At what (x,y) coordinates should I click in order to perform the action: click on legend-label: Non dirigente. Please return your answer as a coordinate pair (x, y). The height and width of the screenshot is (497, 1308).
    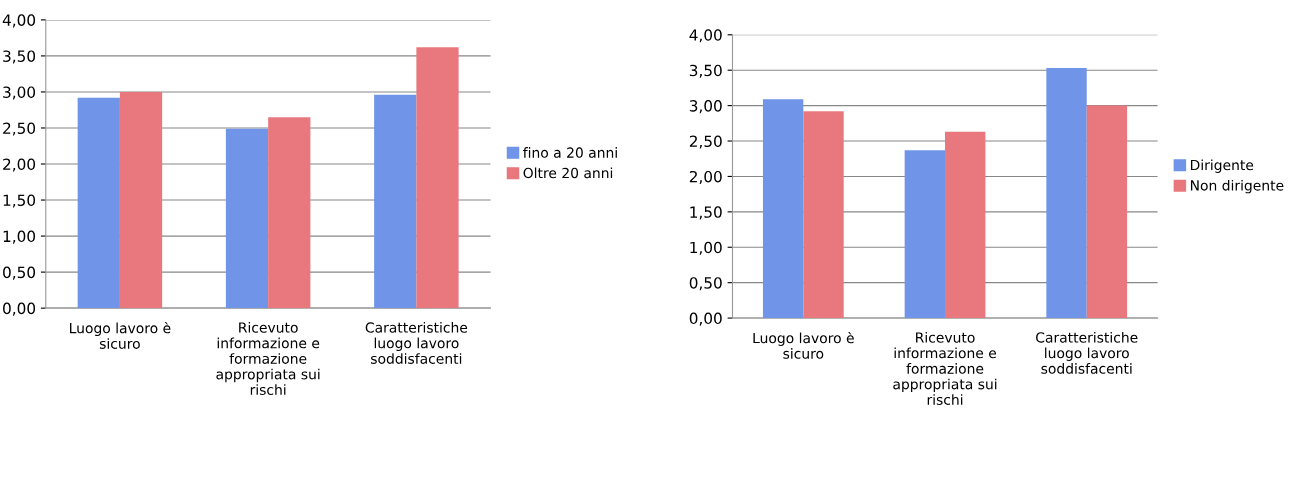
    Looking at the image, I should click on (1237, 186).